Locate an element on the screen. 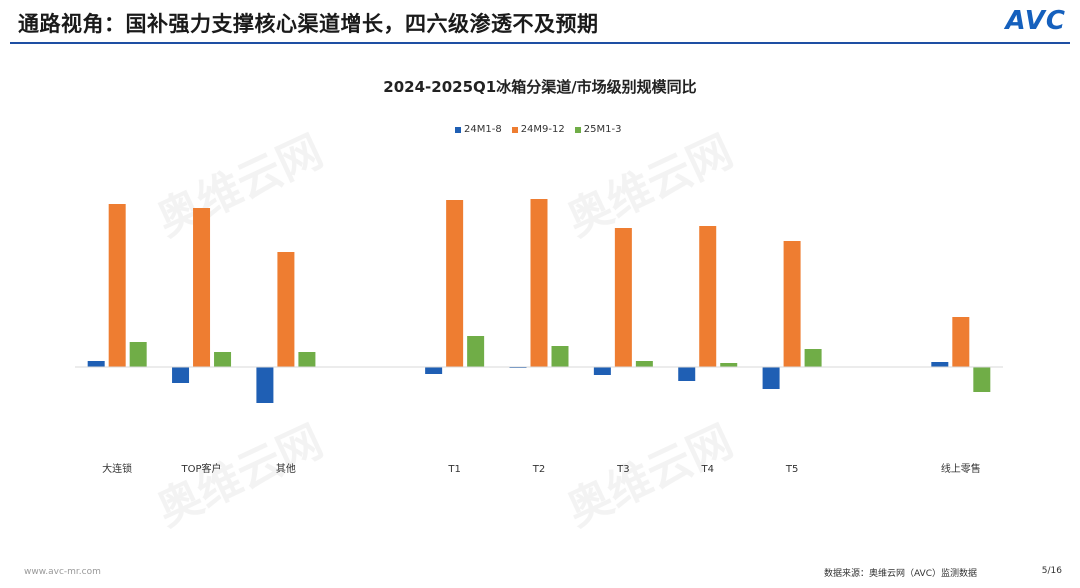 This screenshot has width=1080, height=588. legend-label: 24M1-8 is located at coordinates (483, 129).